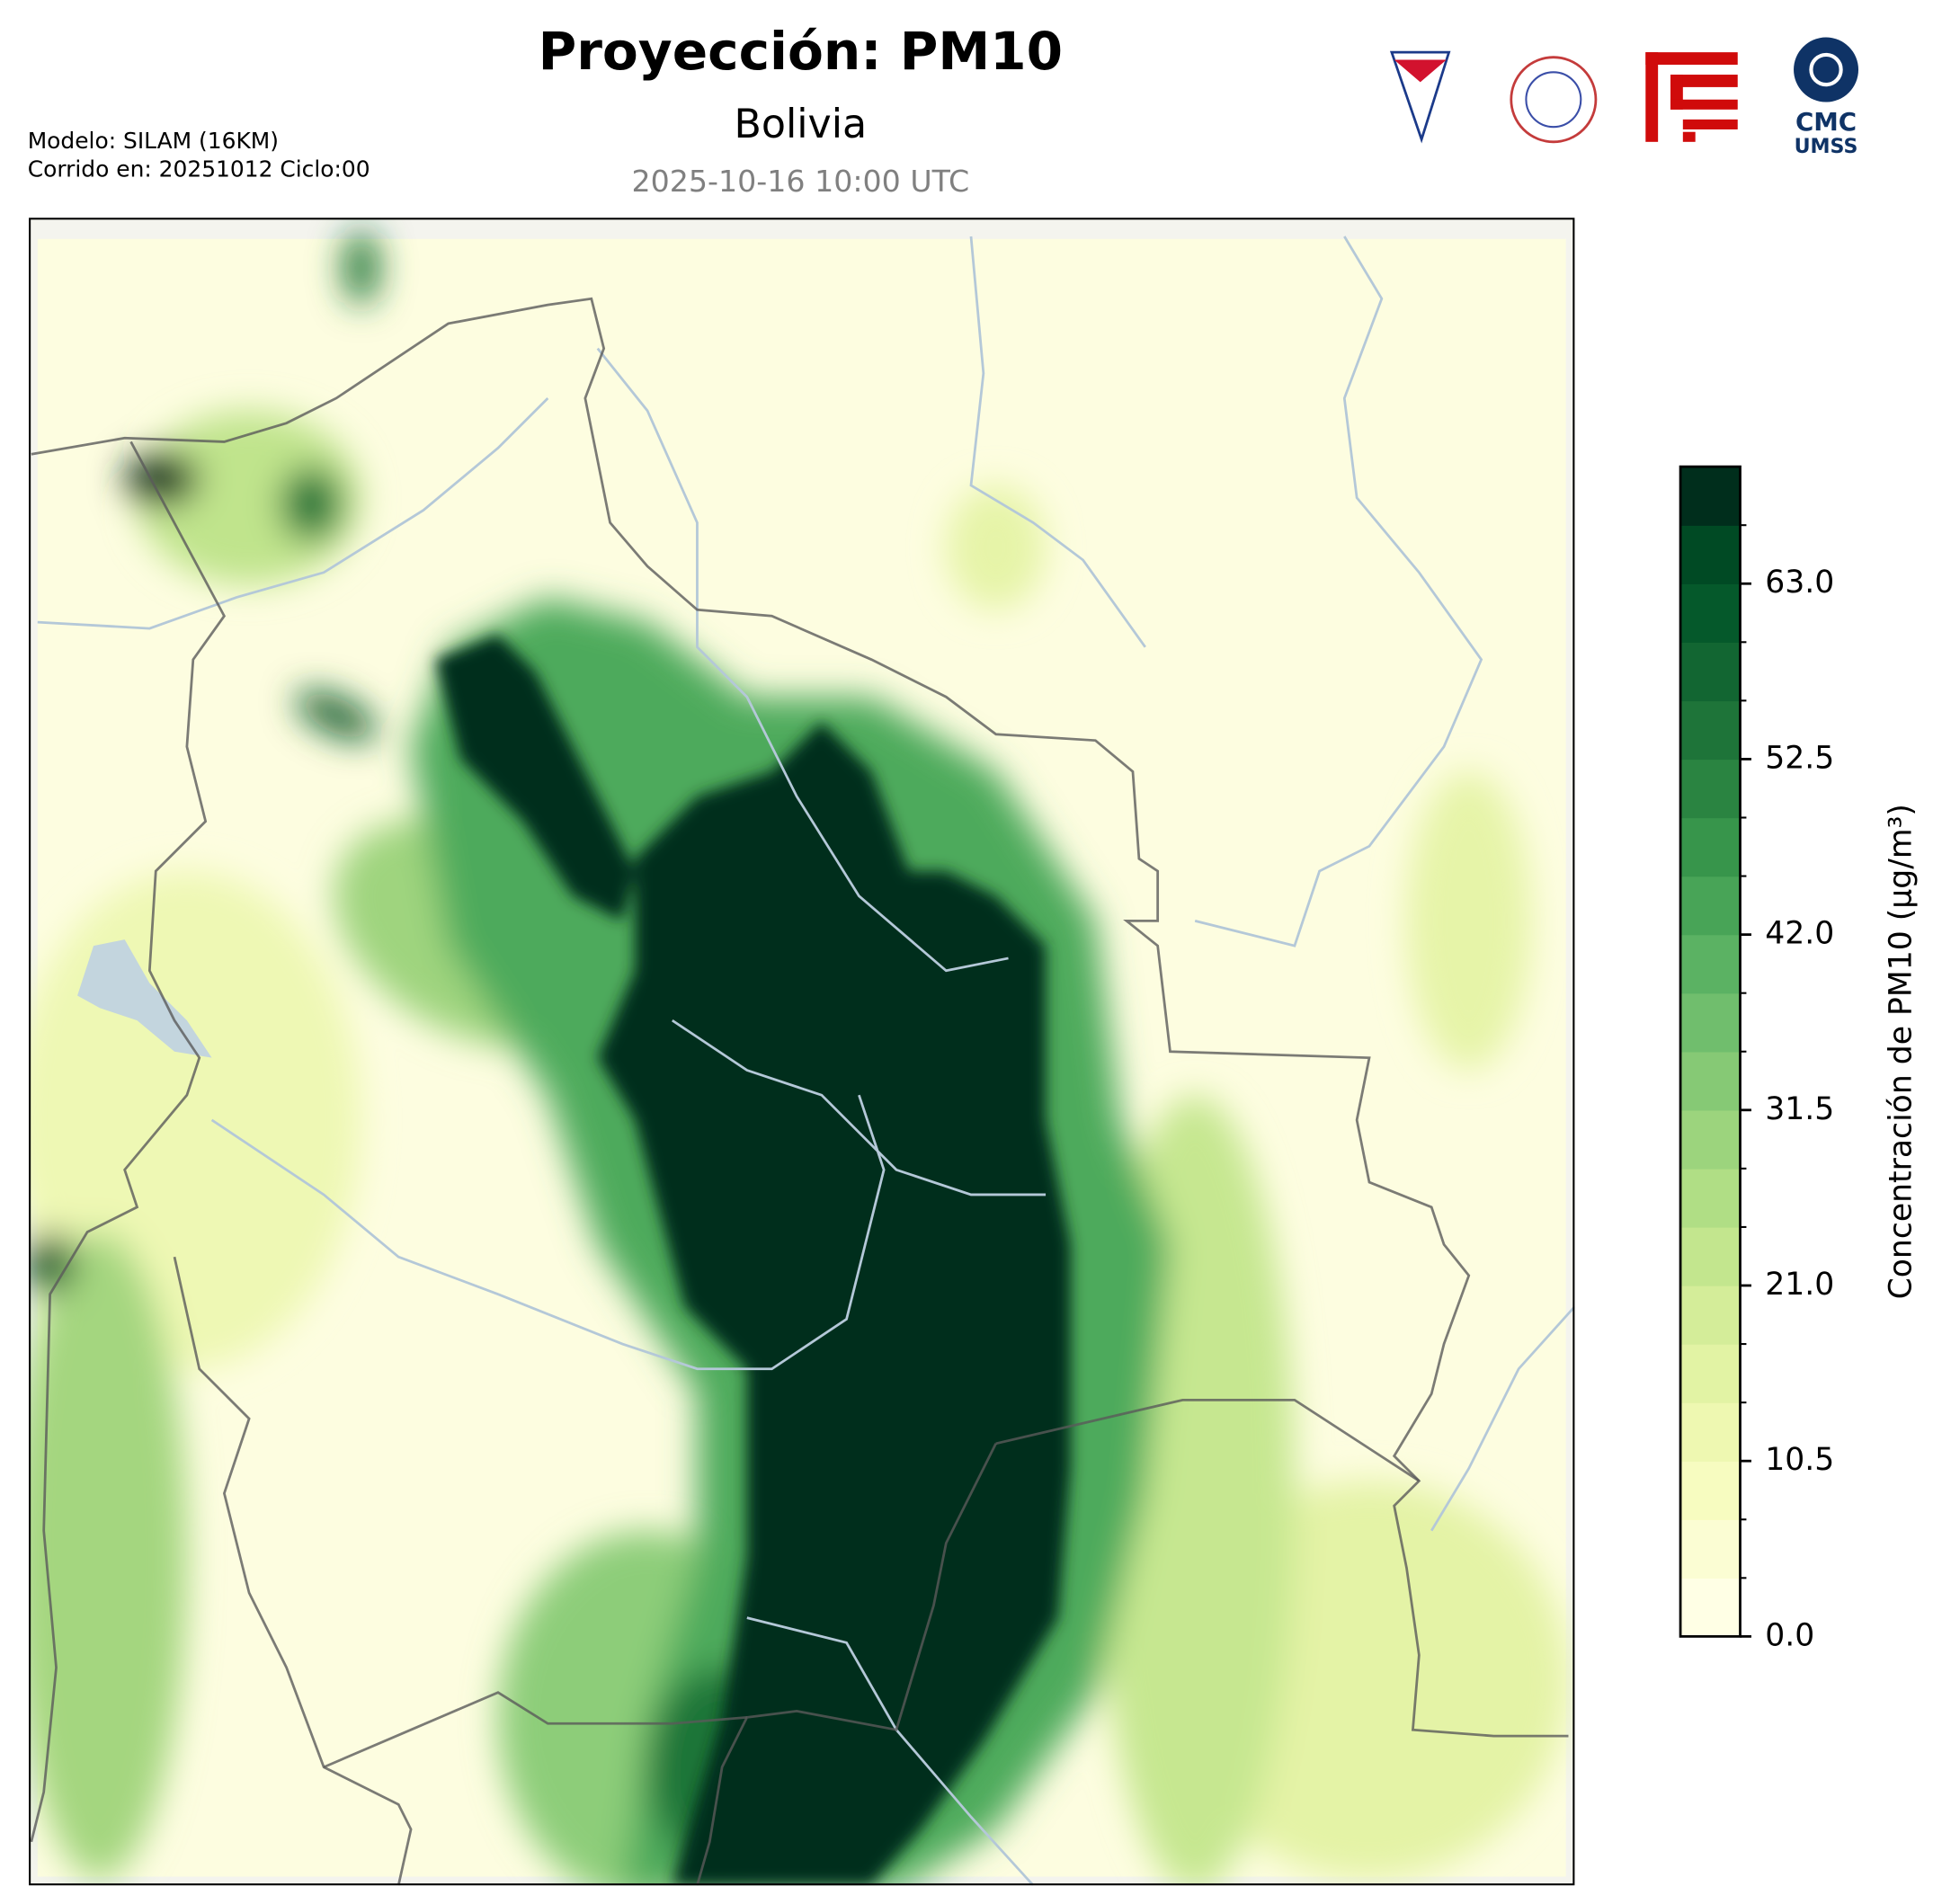 The height and width of the screenshot is (1904, 1942). I want to click on logo-cmc-text: CMC, so click(1826, 122).